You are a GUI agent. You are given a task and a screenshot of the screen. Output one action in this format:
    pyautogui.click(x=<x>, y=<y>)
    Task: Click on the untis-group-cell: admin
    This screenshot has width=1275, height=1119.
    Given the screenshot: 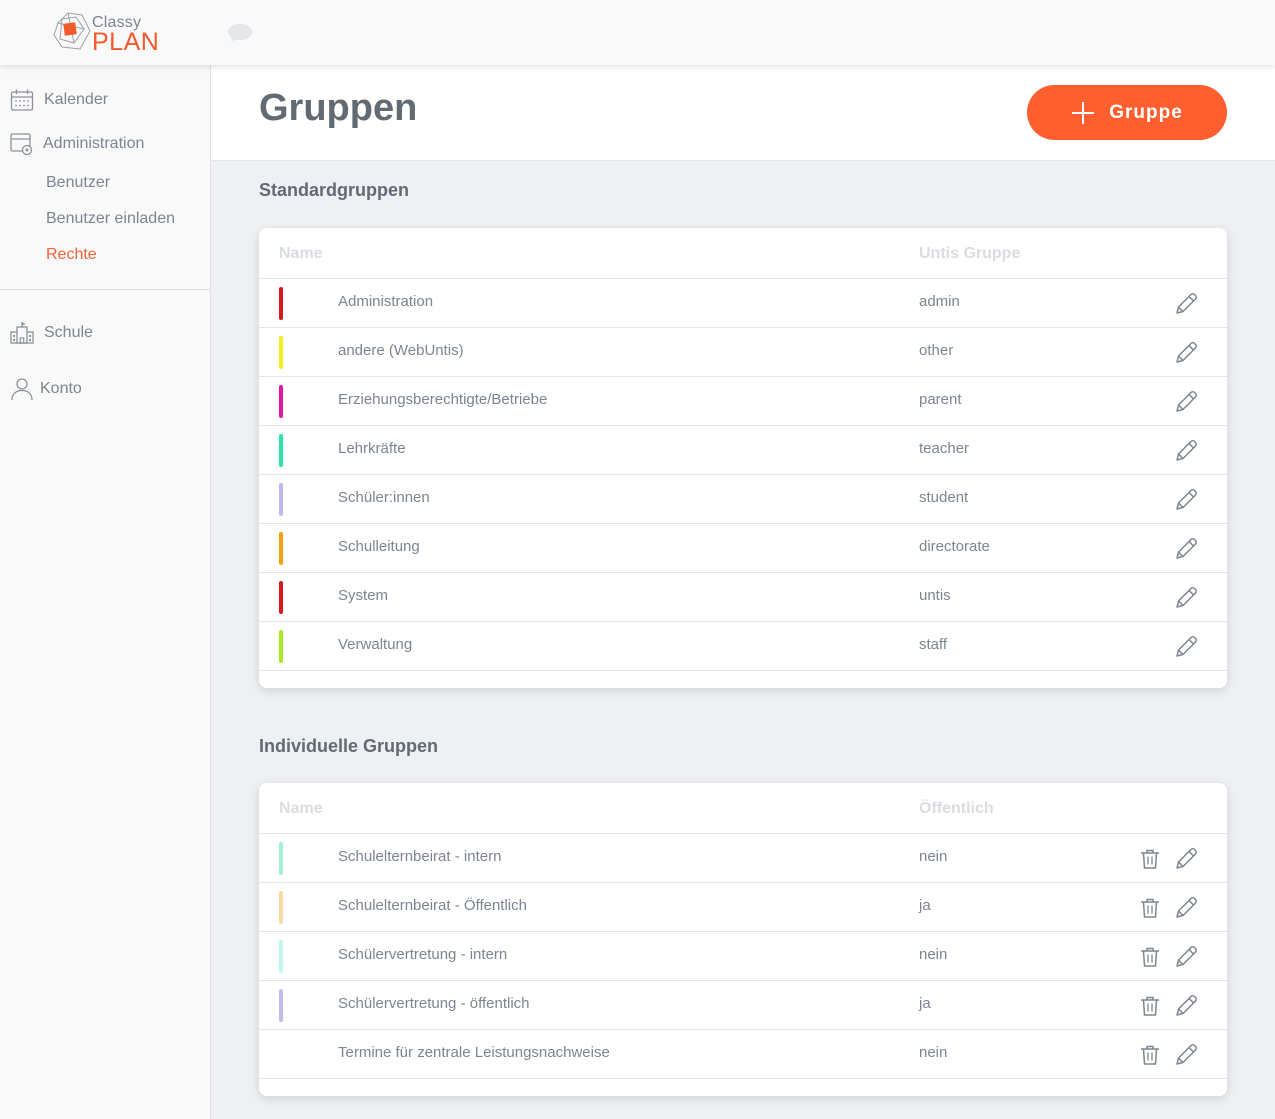 What is the action you would take?
    pyautogui.click(x=939, y=301)
    